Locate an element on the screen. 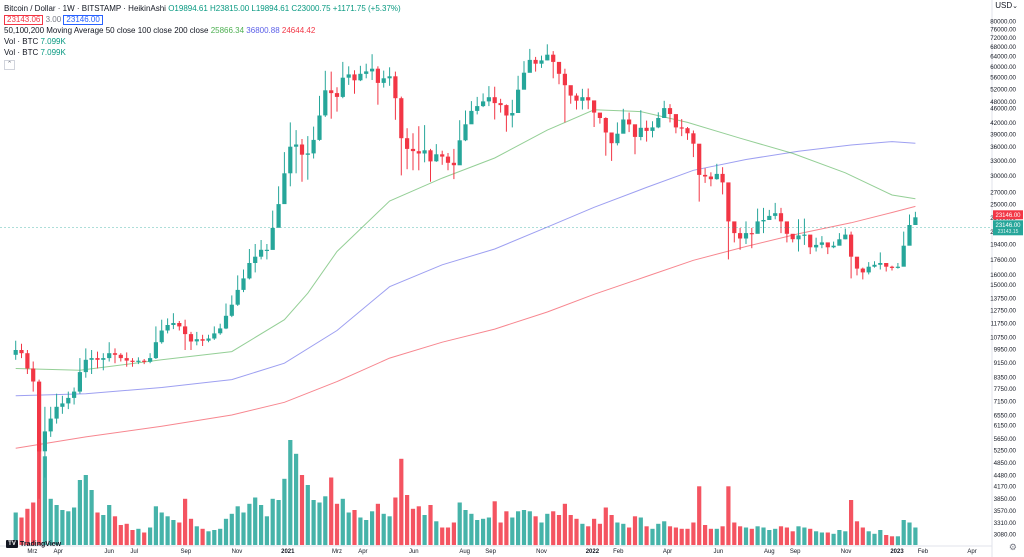 Image resolution: width=1024 pixels, height=557 pixels. chevron-down-icon: ⌄ is located at coordinates (1015, 6).